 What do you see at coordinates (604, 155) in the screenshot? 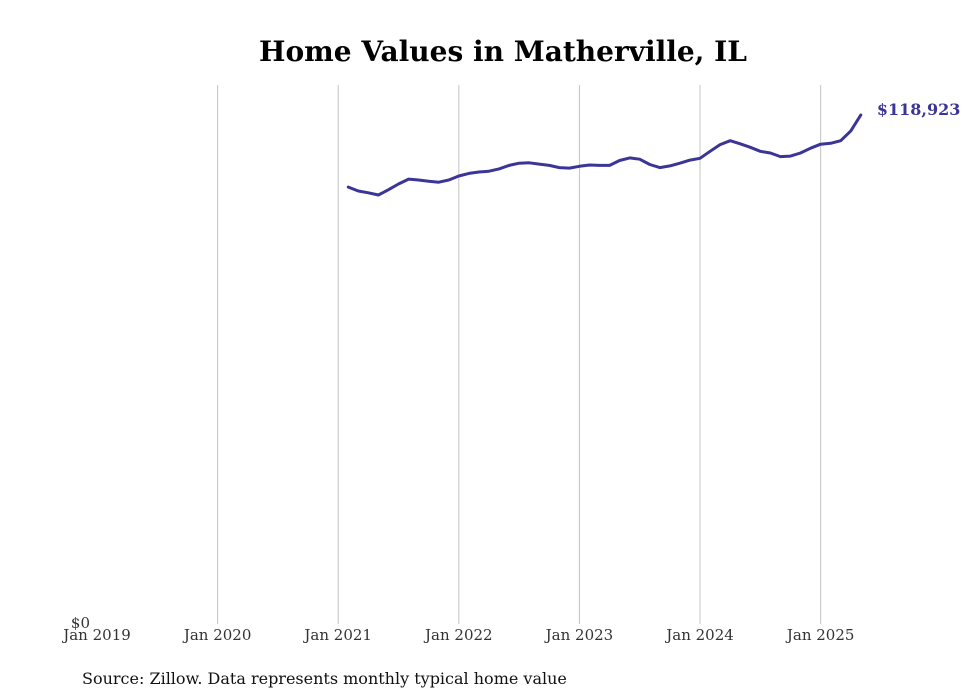
I see `home-value-series-line` at bounding box center [604, 155].